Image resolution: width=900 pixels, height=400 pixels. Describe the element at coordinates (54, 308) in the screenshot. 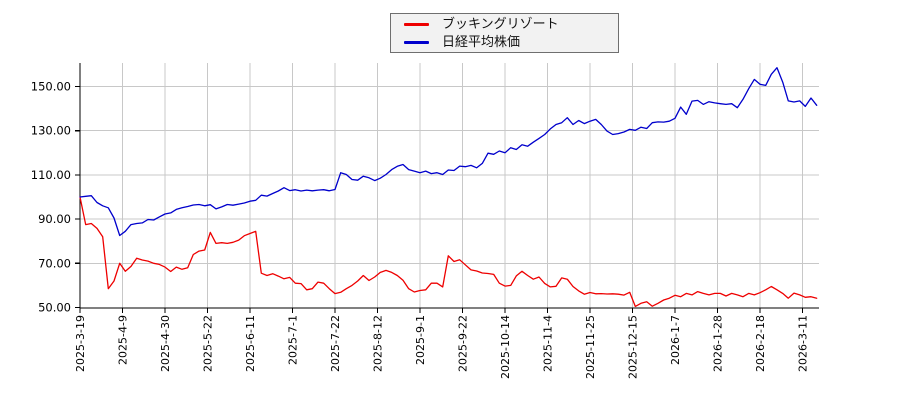

I see `y-tick-label: 50.00` at that location.